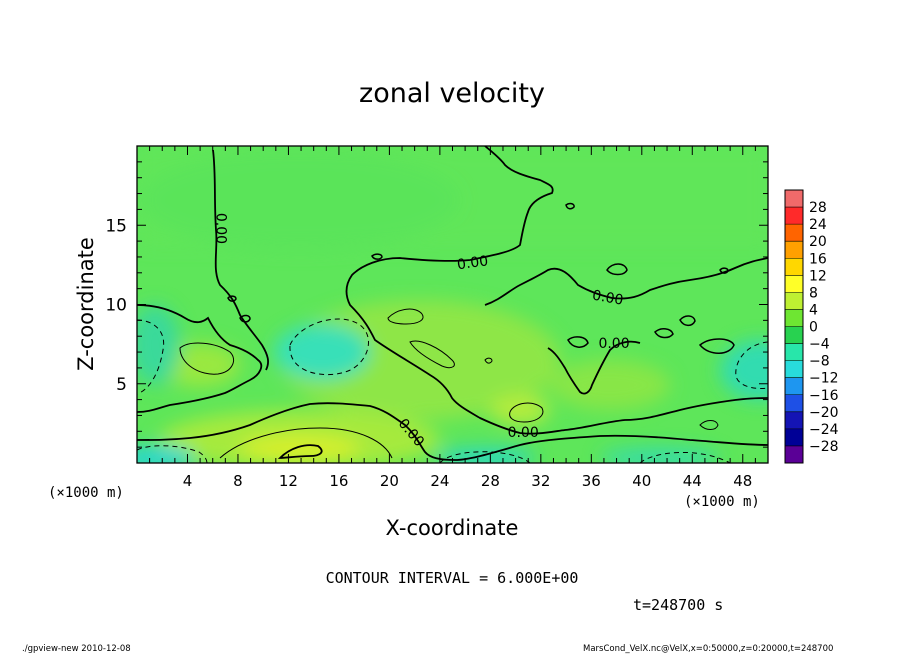  What do you see at coordinates (452, 93) in the screenshot?
I see `chart-title: zonal velocity` at bounding box center [452, 93].